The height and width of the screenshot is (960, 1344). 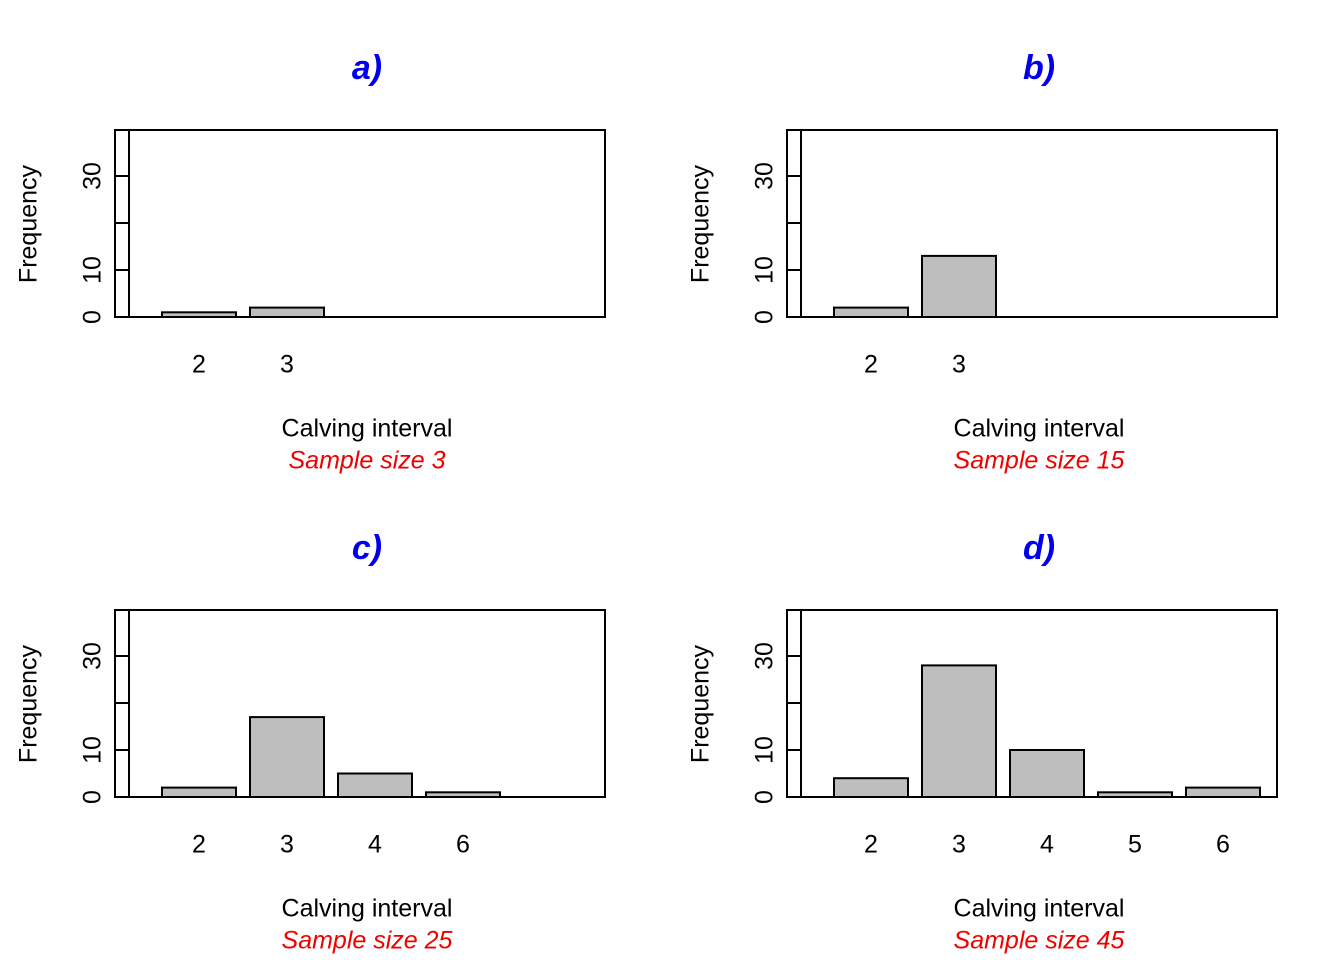 I want to click on sample-size-label: Sample size 3, so click(x=366, y=461).